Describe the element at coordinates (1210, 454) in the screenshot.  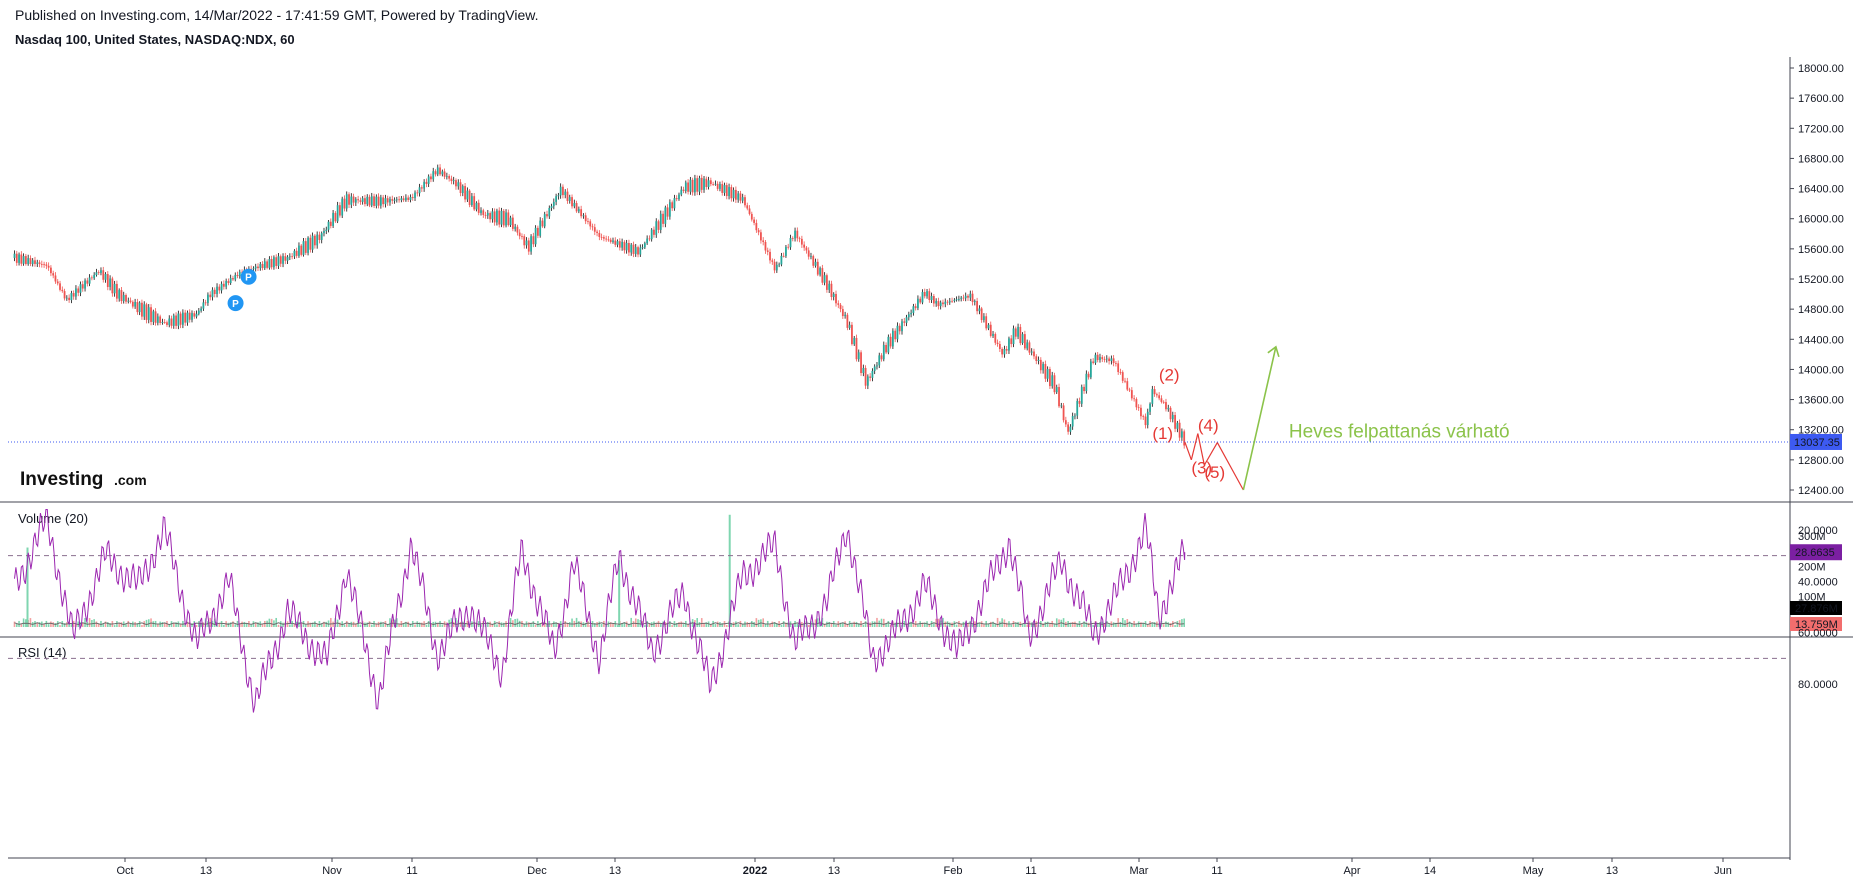
I see `wave-segment` at that location.